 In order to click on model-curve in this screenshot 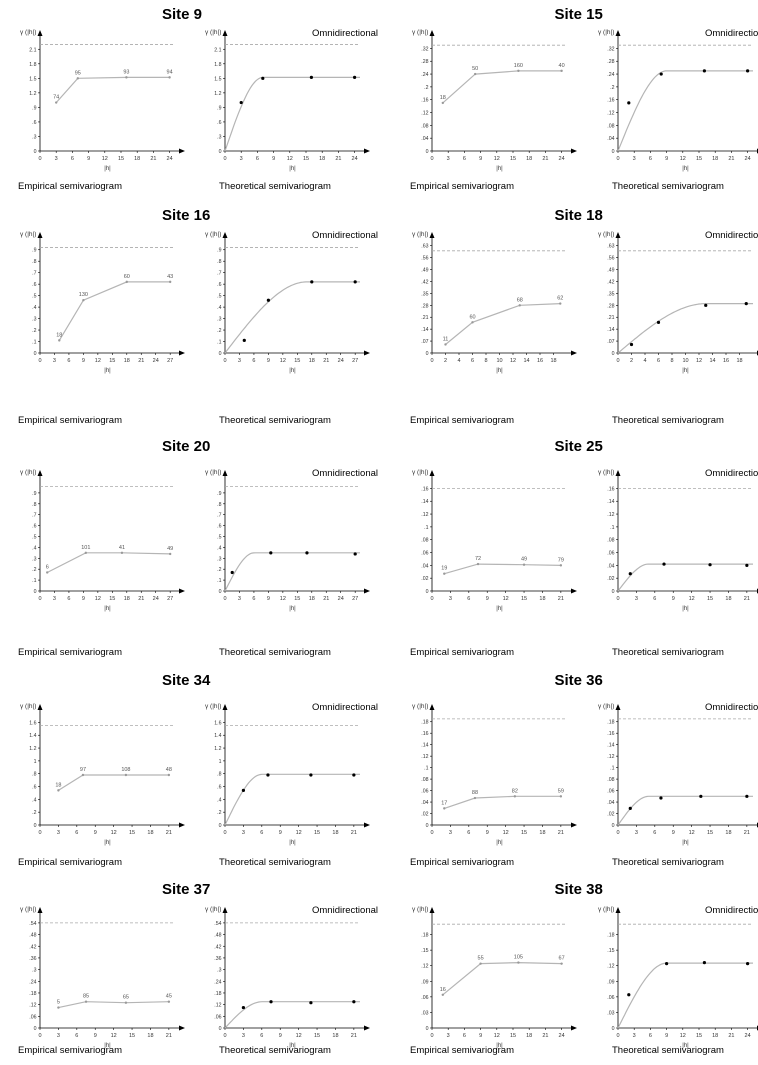, I will do `click(292, 799)`.